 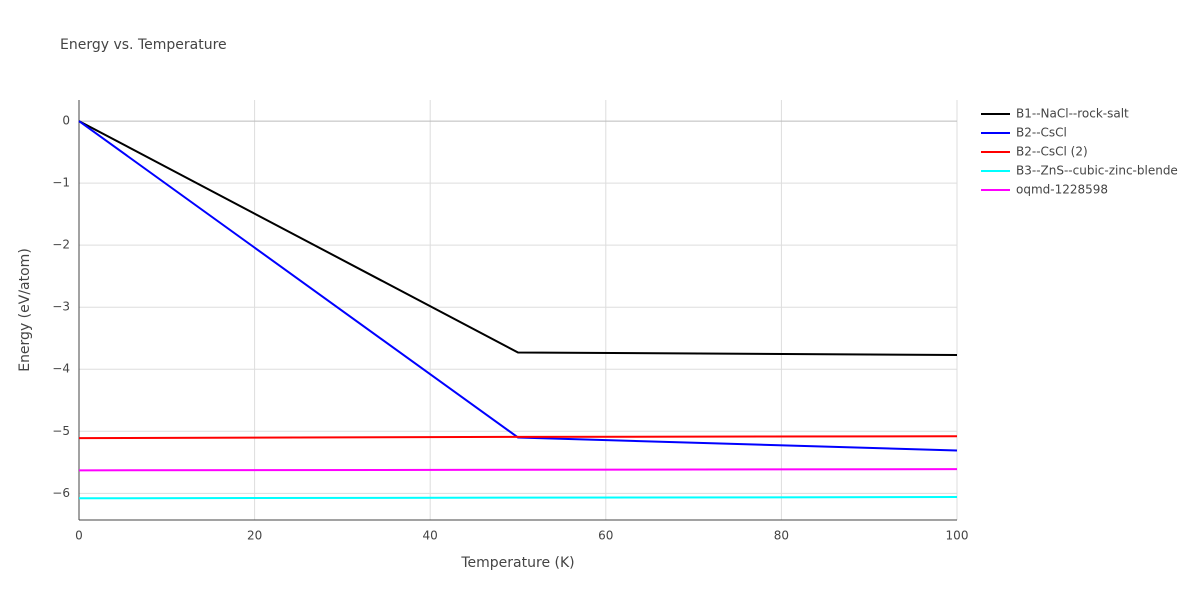 What do you see at coordinates (1072, 114) in the screenshot?
I see `legend-label: B1--NaCl--rock-salt` at bounding box center [1072, 114].